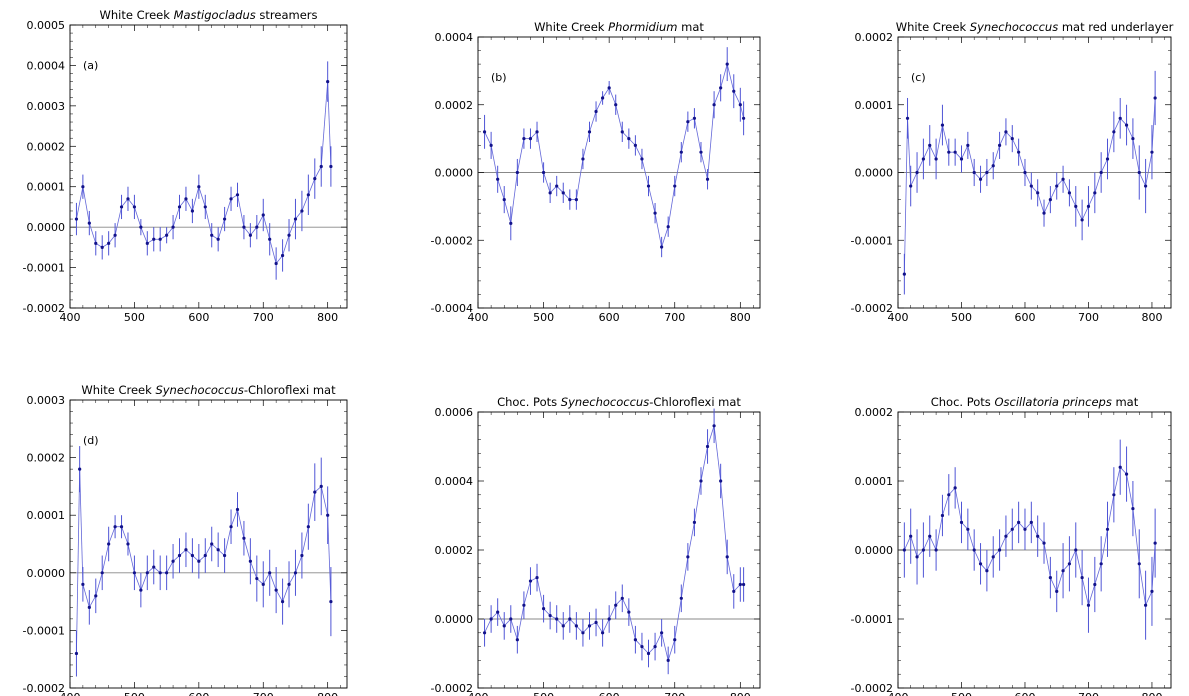 The width and height of the screenshot is (1189, 696). What do you see at coordinates (918, 77) in the screenshot?
I see `panel-c-label: (c)` at bounding box center [918, 77].